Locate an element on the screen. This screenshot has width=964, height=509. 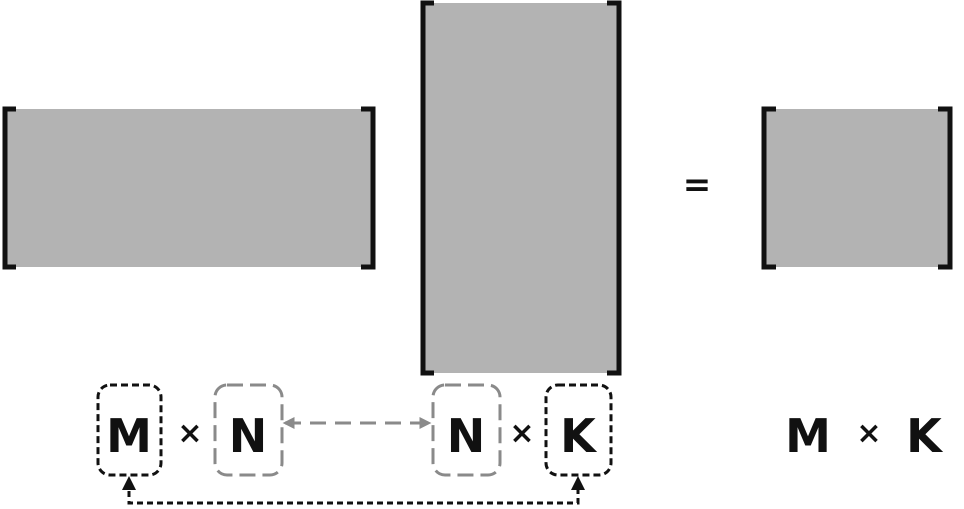
b-rows-highlight-box is located at coordinates (466, 430).